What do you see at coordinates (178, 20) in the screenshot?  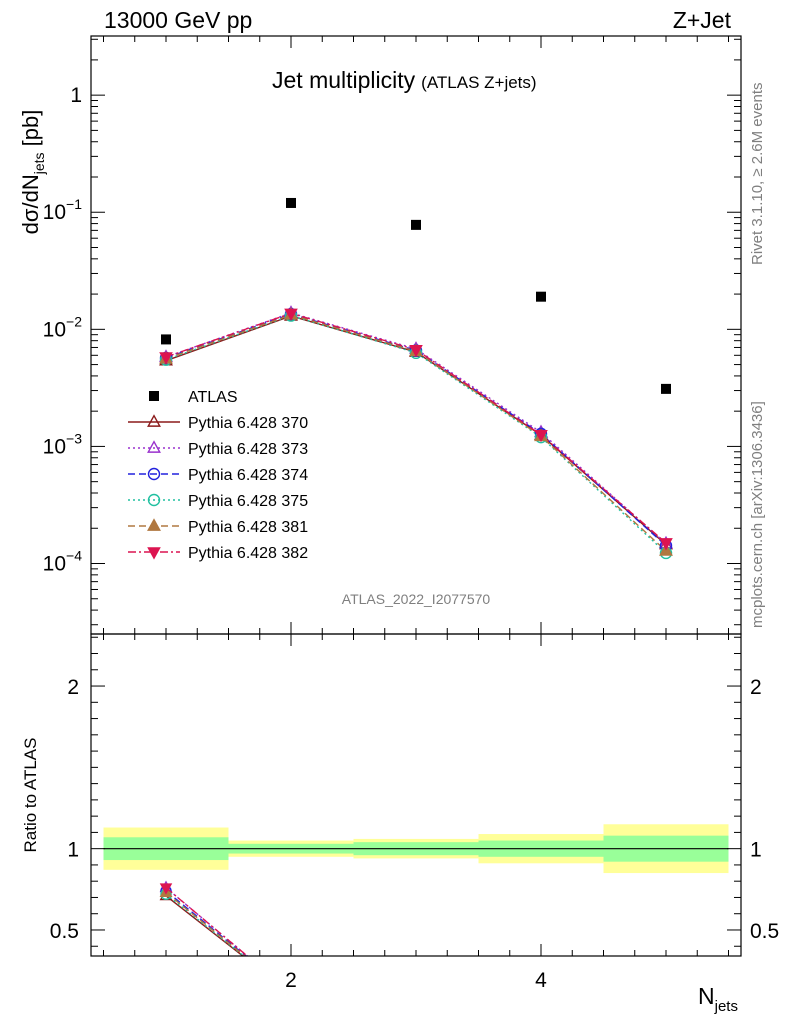 I see `header-left: 13000 GeV pp` at bounding box center [178, 20].